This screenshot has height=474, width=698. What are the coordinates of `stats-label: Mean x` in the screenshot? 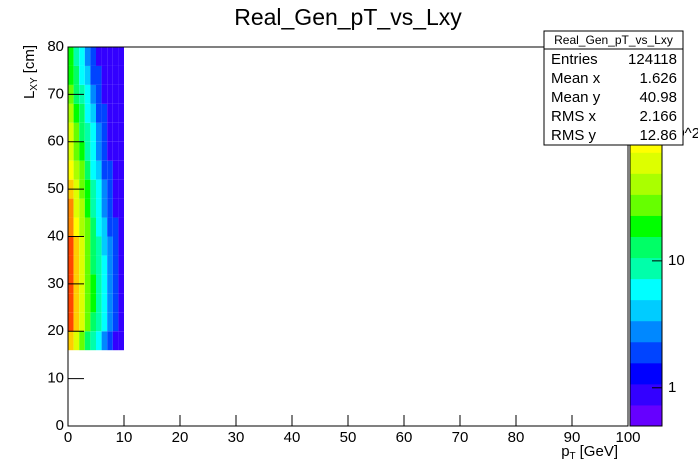 It's located at (576, 78).